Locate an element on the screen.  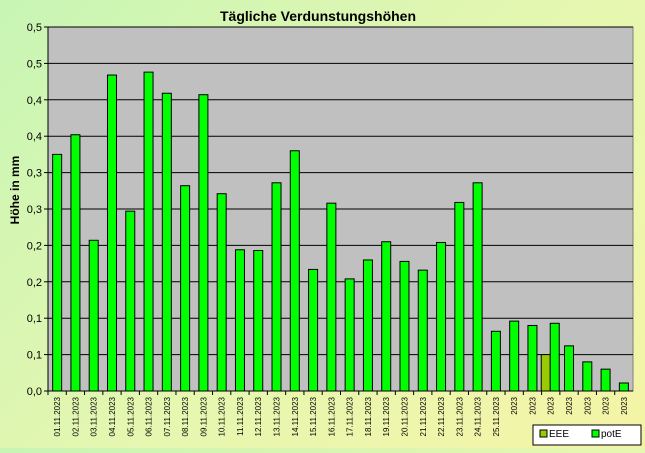
legend-swatch-pote is located at coordinates (595, 433).